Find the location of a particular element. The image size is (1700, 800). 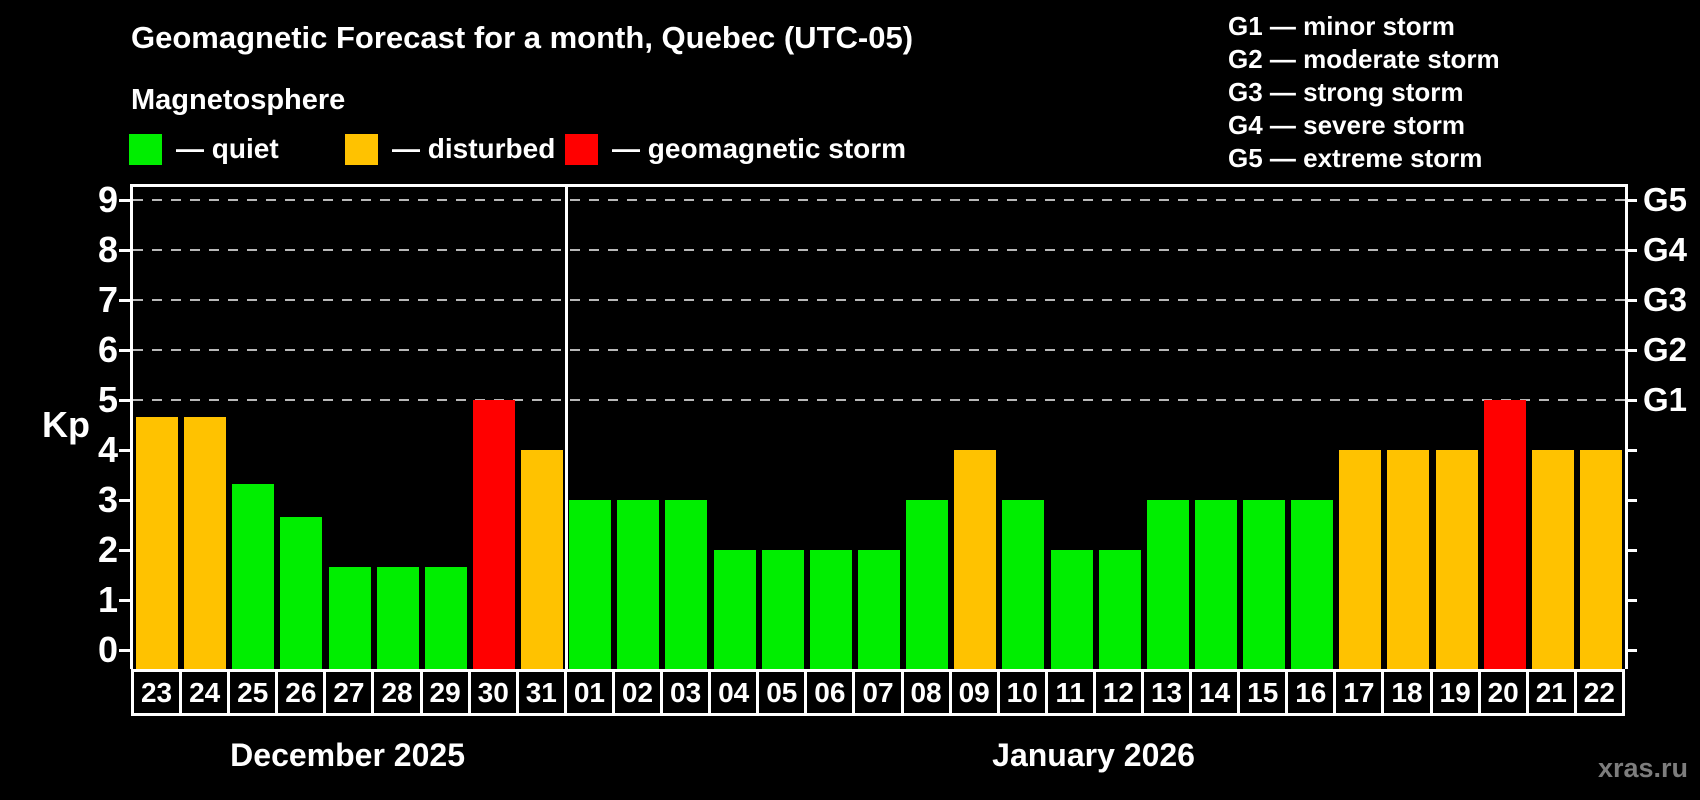

legend-item-label: — quiet is located at coordinates (227, 148).